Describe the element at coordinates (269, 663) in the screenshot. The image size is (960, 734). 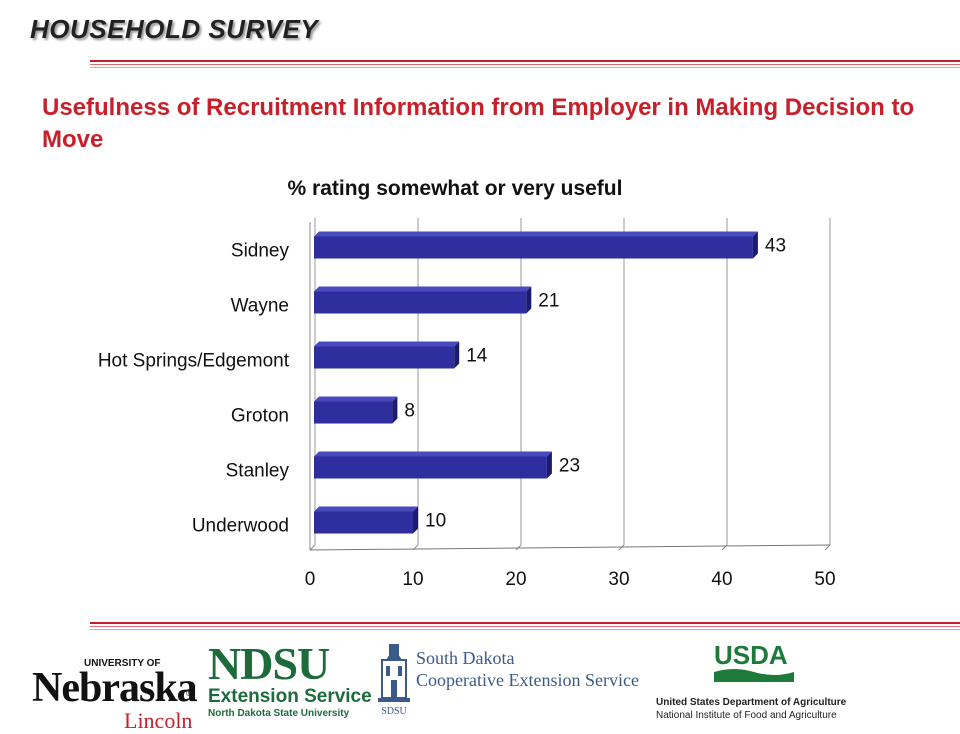
I see `ndsu-name: NDSU` at that location.